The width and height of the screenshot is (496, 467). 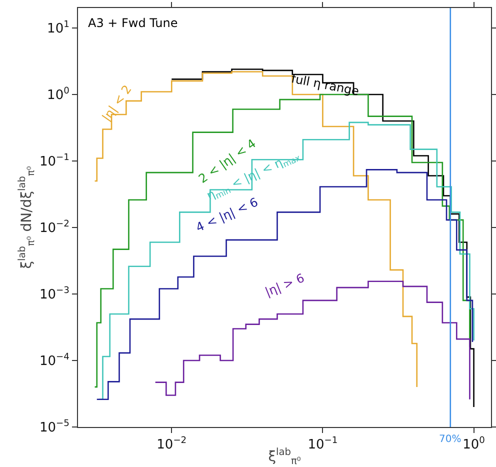 What do you see at coordinates (54, 294) in the screenshot?
I see `y-tick-label: 10$^{−3}$` at bounding box center [54, 294].